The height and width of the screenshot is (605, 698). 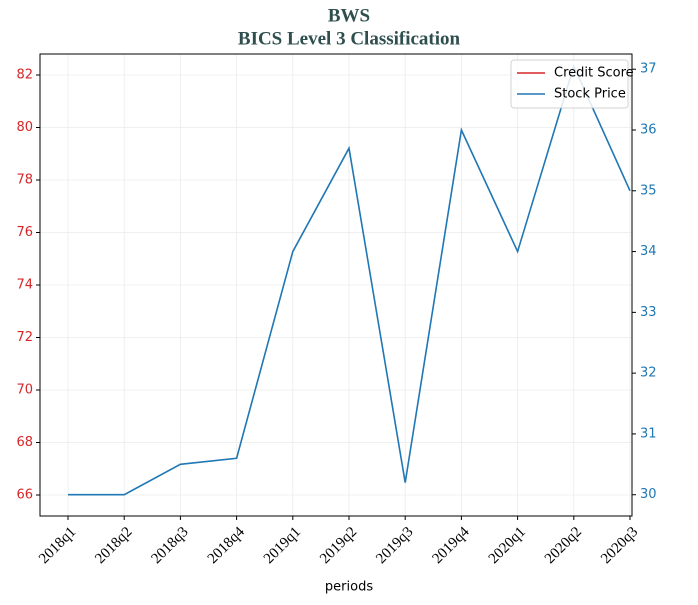 What do you see at coordinates (170, 545) in the screenshot?
I see `x-tick-label: 2018q3` at bounding box center [170, 545].